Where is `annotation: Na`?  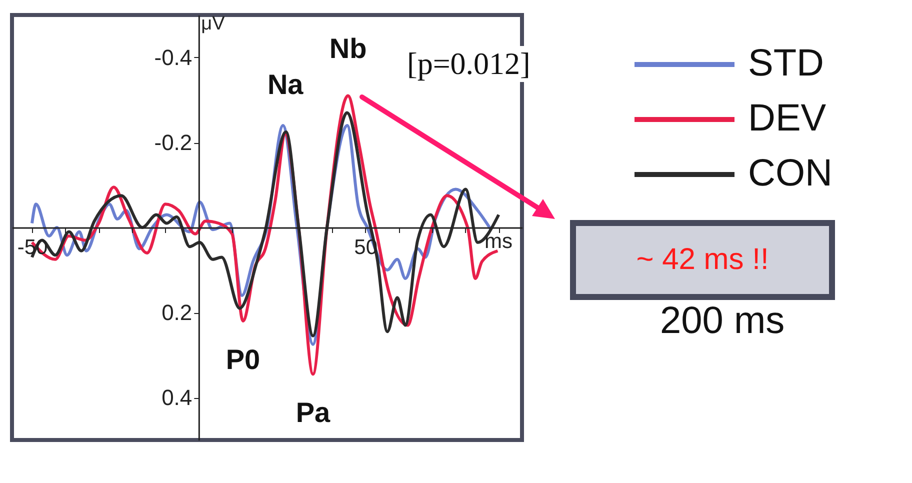 annotation: Na is located at coordinates (285, 84).